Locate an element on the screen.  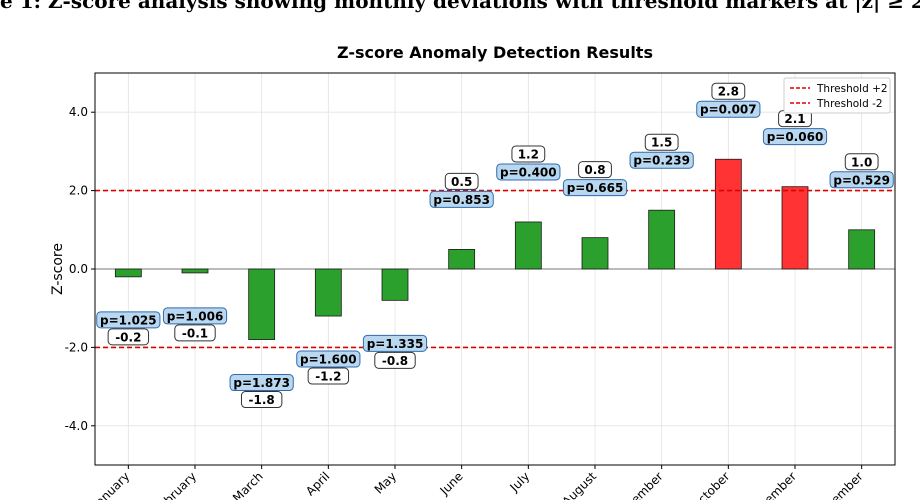
bar-august is located at coordinates (595, 253).